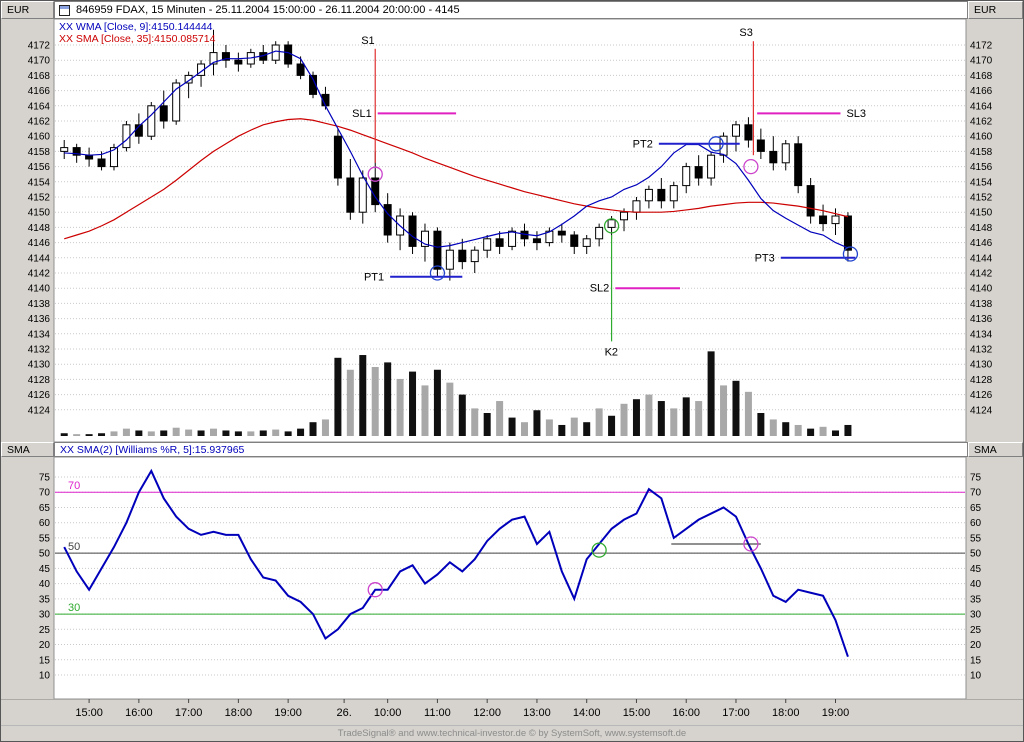 The height and width of the screenshot is (742, 1024). What do you see at coordinates (995, 10) in the screenshot?
I see `main-scale-unit-right: EUR` at bounding box center [995, 10].